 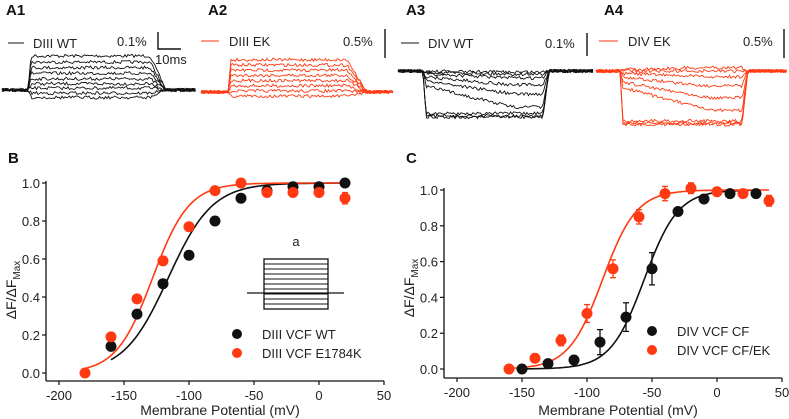 I want to click on scale-bar-a2: 0.5%, so click(x=364, y=43).